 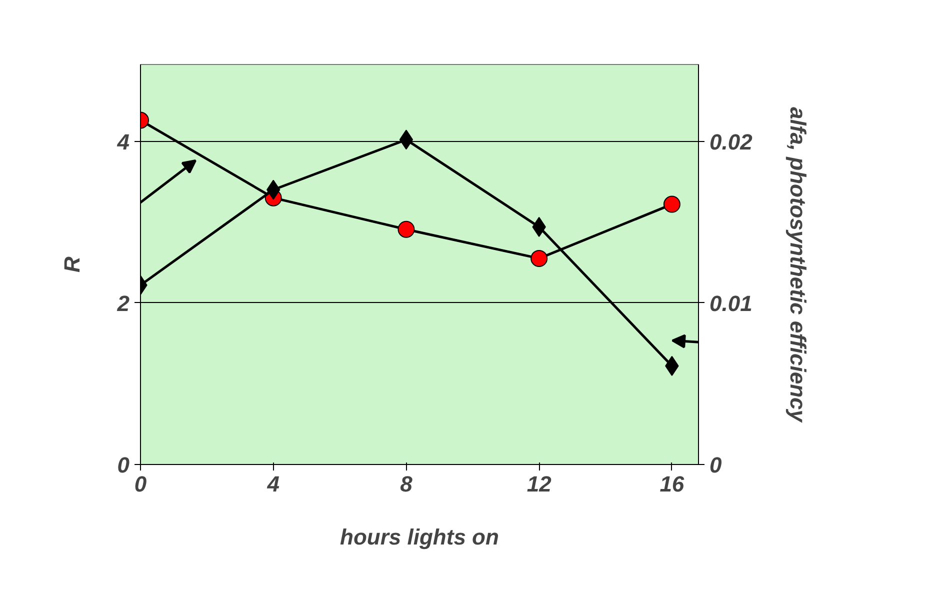 What do you see at coordinates (141, 484) in the screenshot?
I see `x-tick-label: 0` at bounding box center [141, 484].